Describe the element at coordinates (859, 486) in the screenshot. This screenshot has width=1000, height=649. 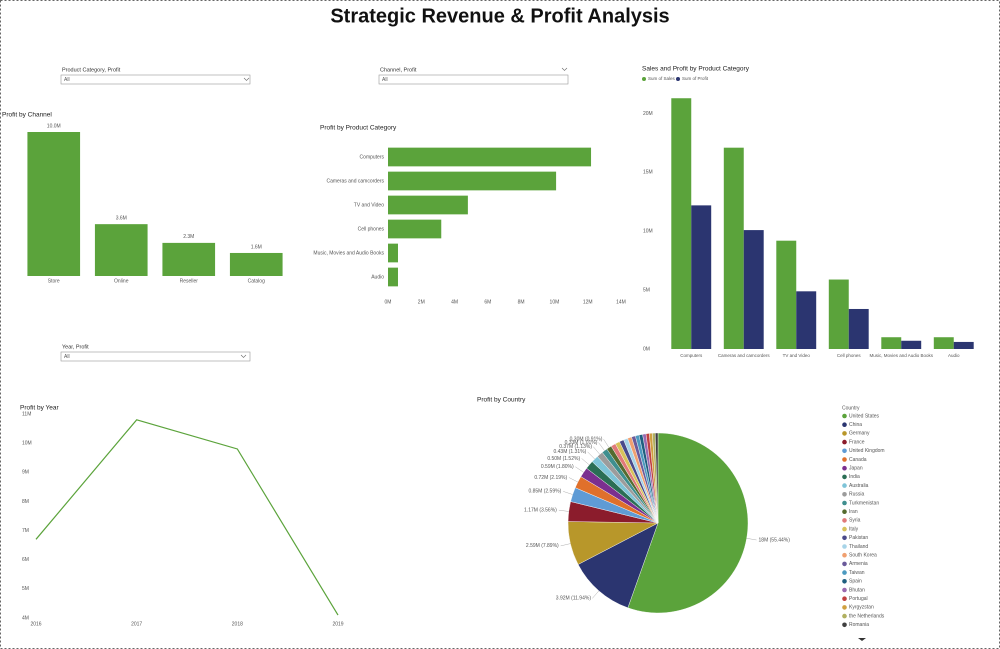
I see `legend-label: Australia` at that location.